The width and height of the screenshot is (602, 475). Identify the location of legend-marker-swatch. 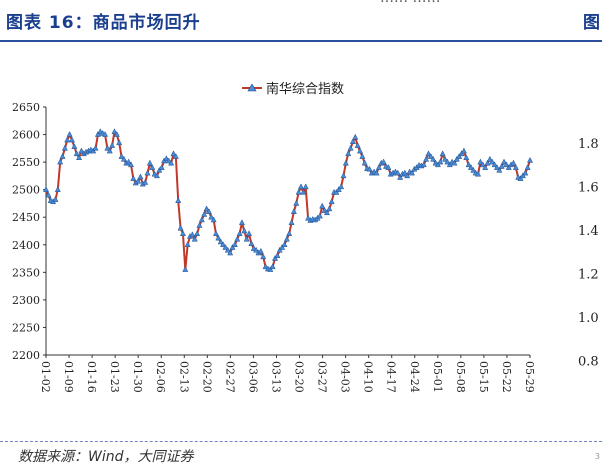
(252, 87).